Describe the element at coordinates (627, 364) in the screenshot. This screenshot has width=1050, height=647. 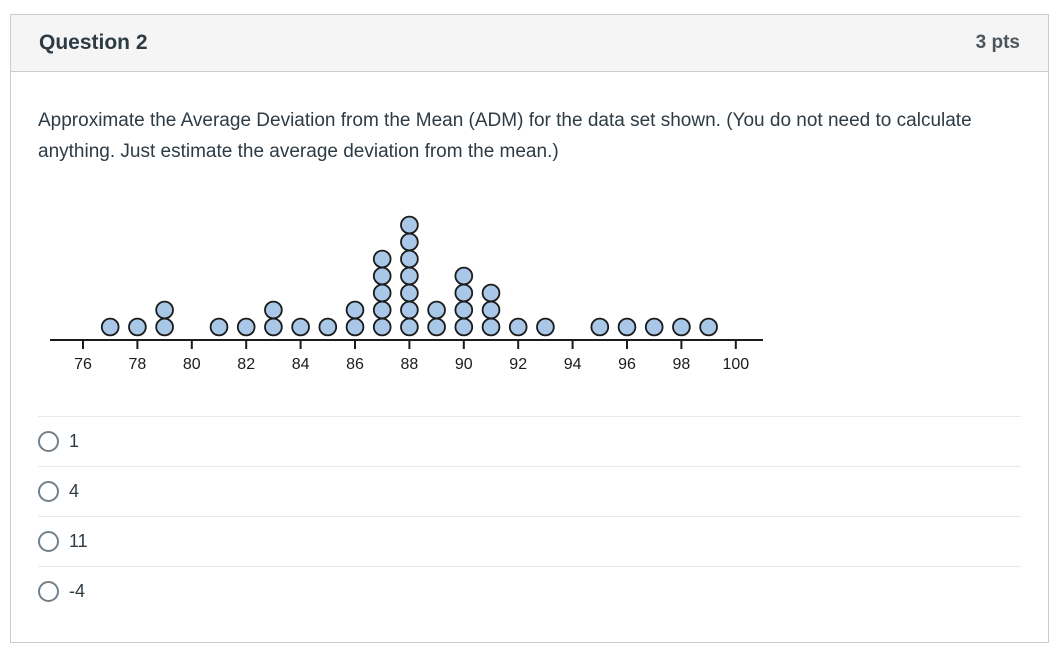
I see `svg-text: 96` at that location.